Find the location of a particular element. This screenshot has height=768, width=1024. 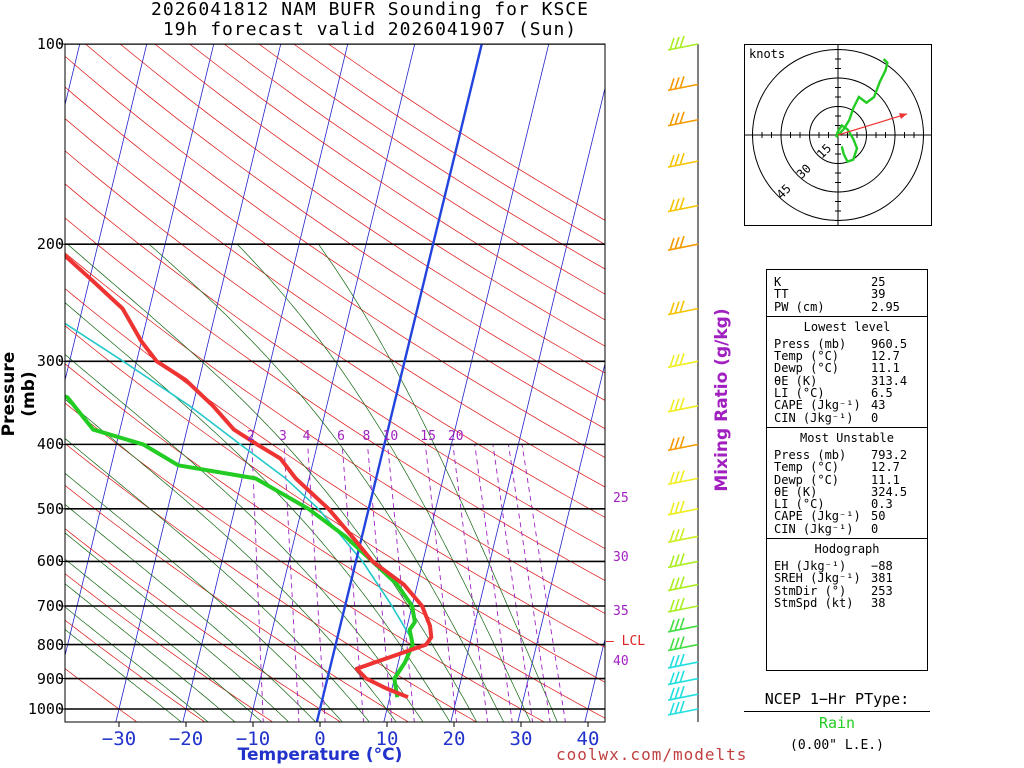

ptype-value: Rain is located at coordinates (837, 723).